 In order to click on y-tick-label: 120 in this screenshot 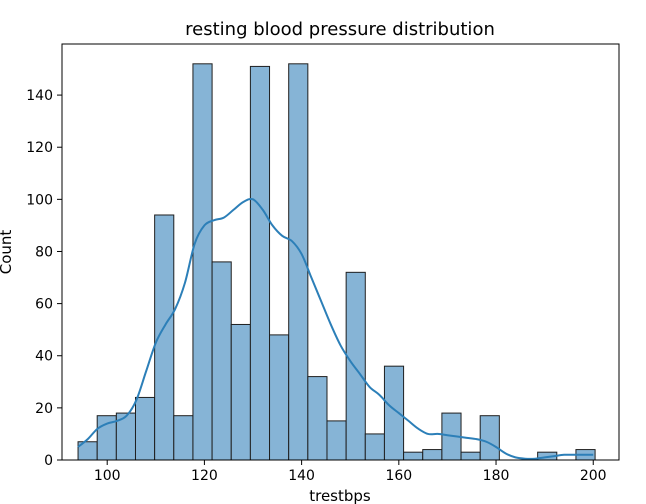, I will do `click(39, 148)`.